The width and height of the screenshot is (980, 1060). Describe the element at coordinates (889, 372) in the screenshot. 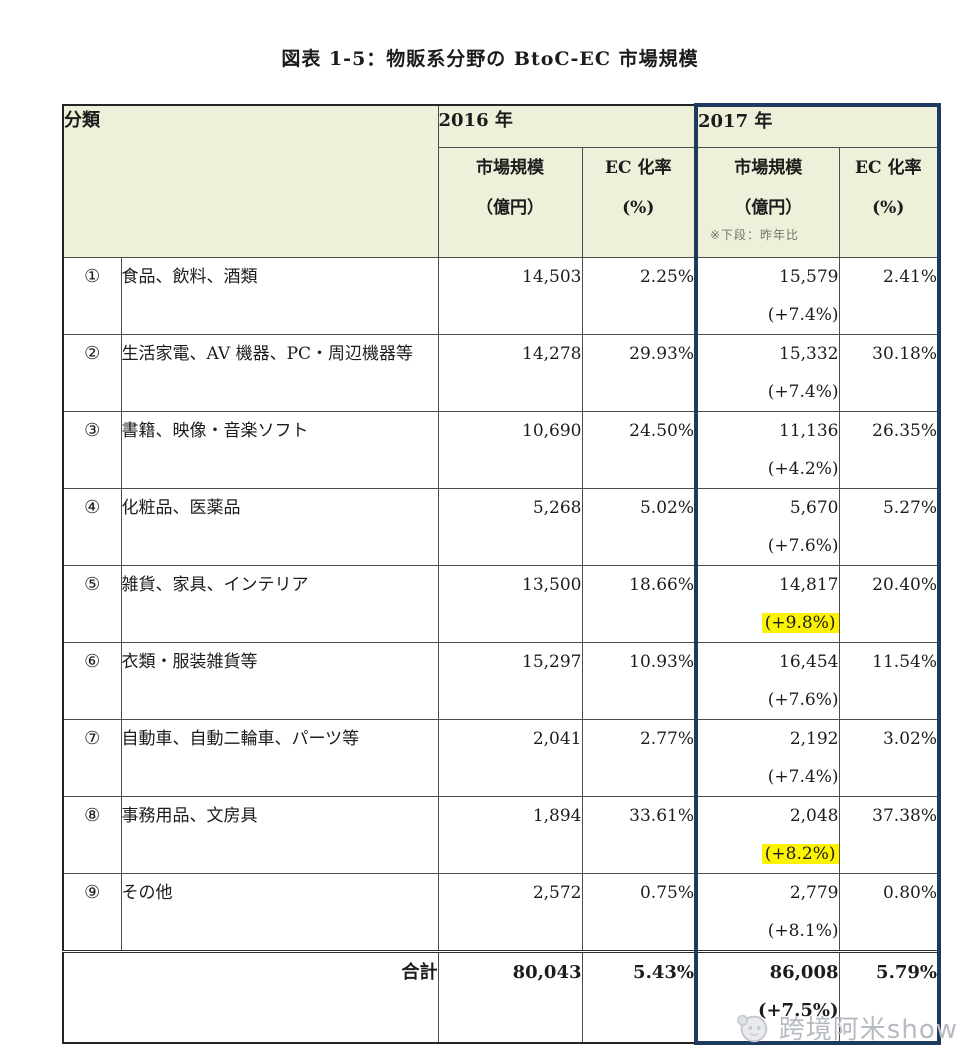

I see `ec-rate-2017: 30.18%` at that location.